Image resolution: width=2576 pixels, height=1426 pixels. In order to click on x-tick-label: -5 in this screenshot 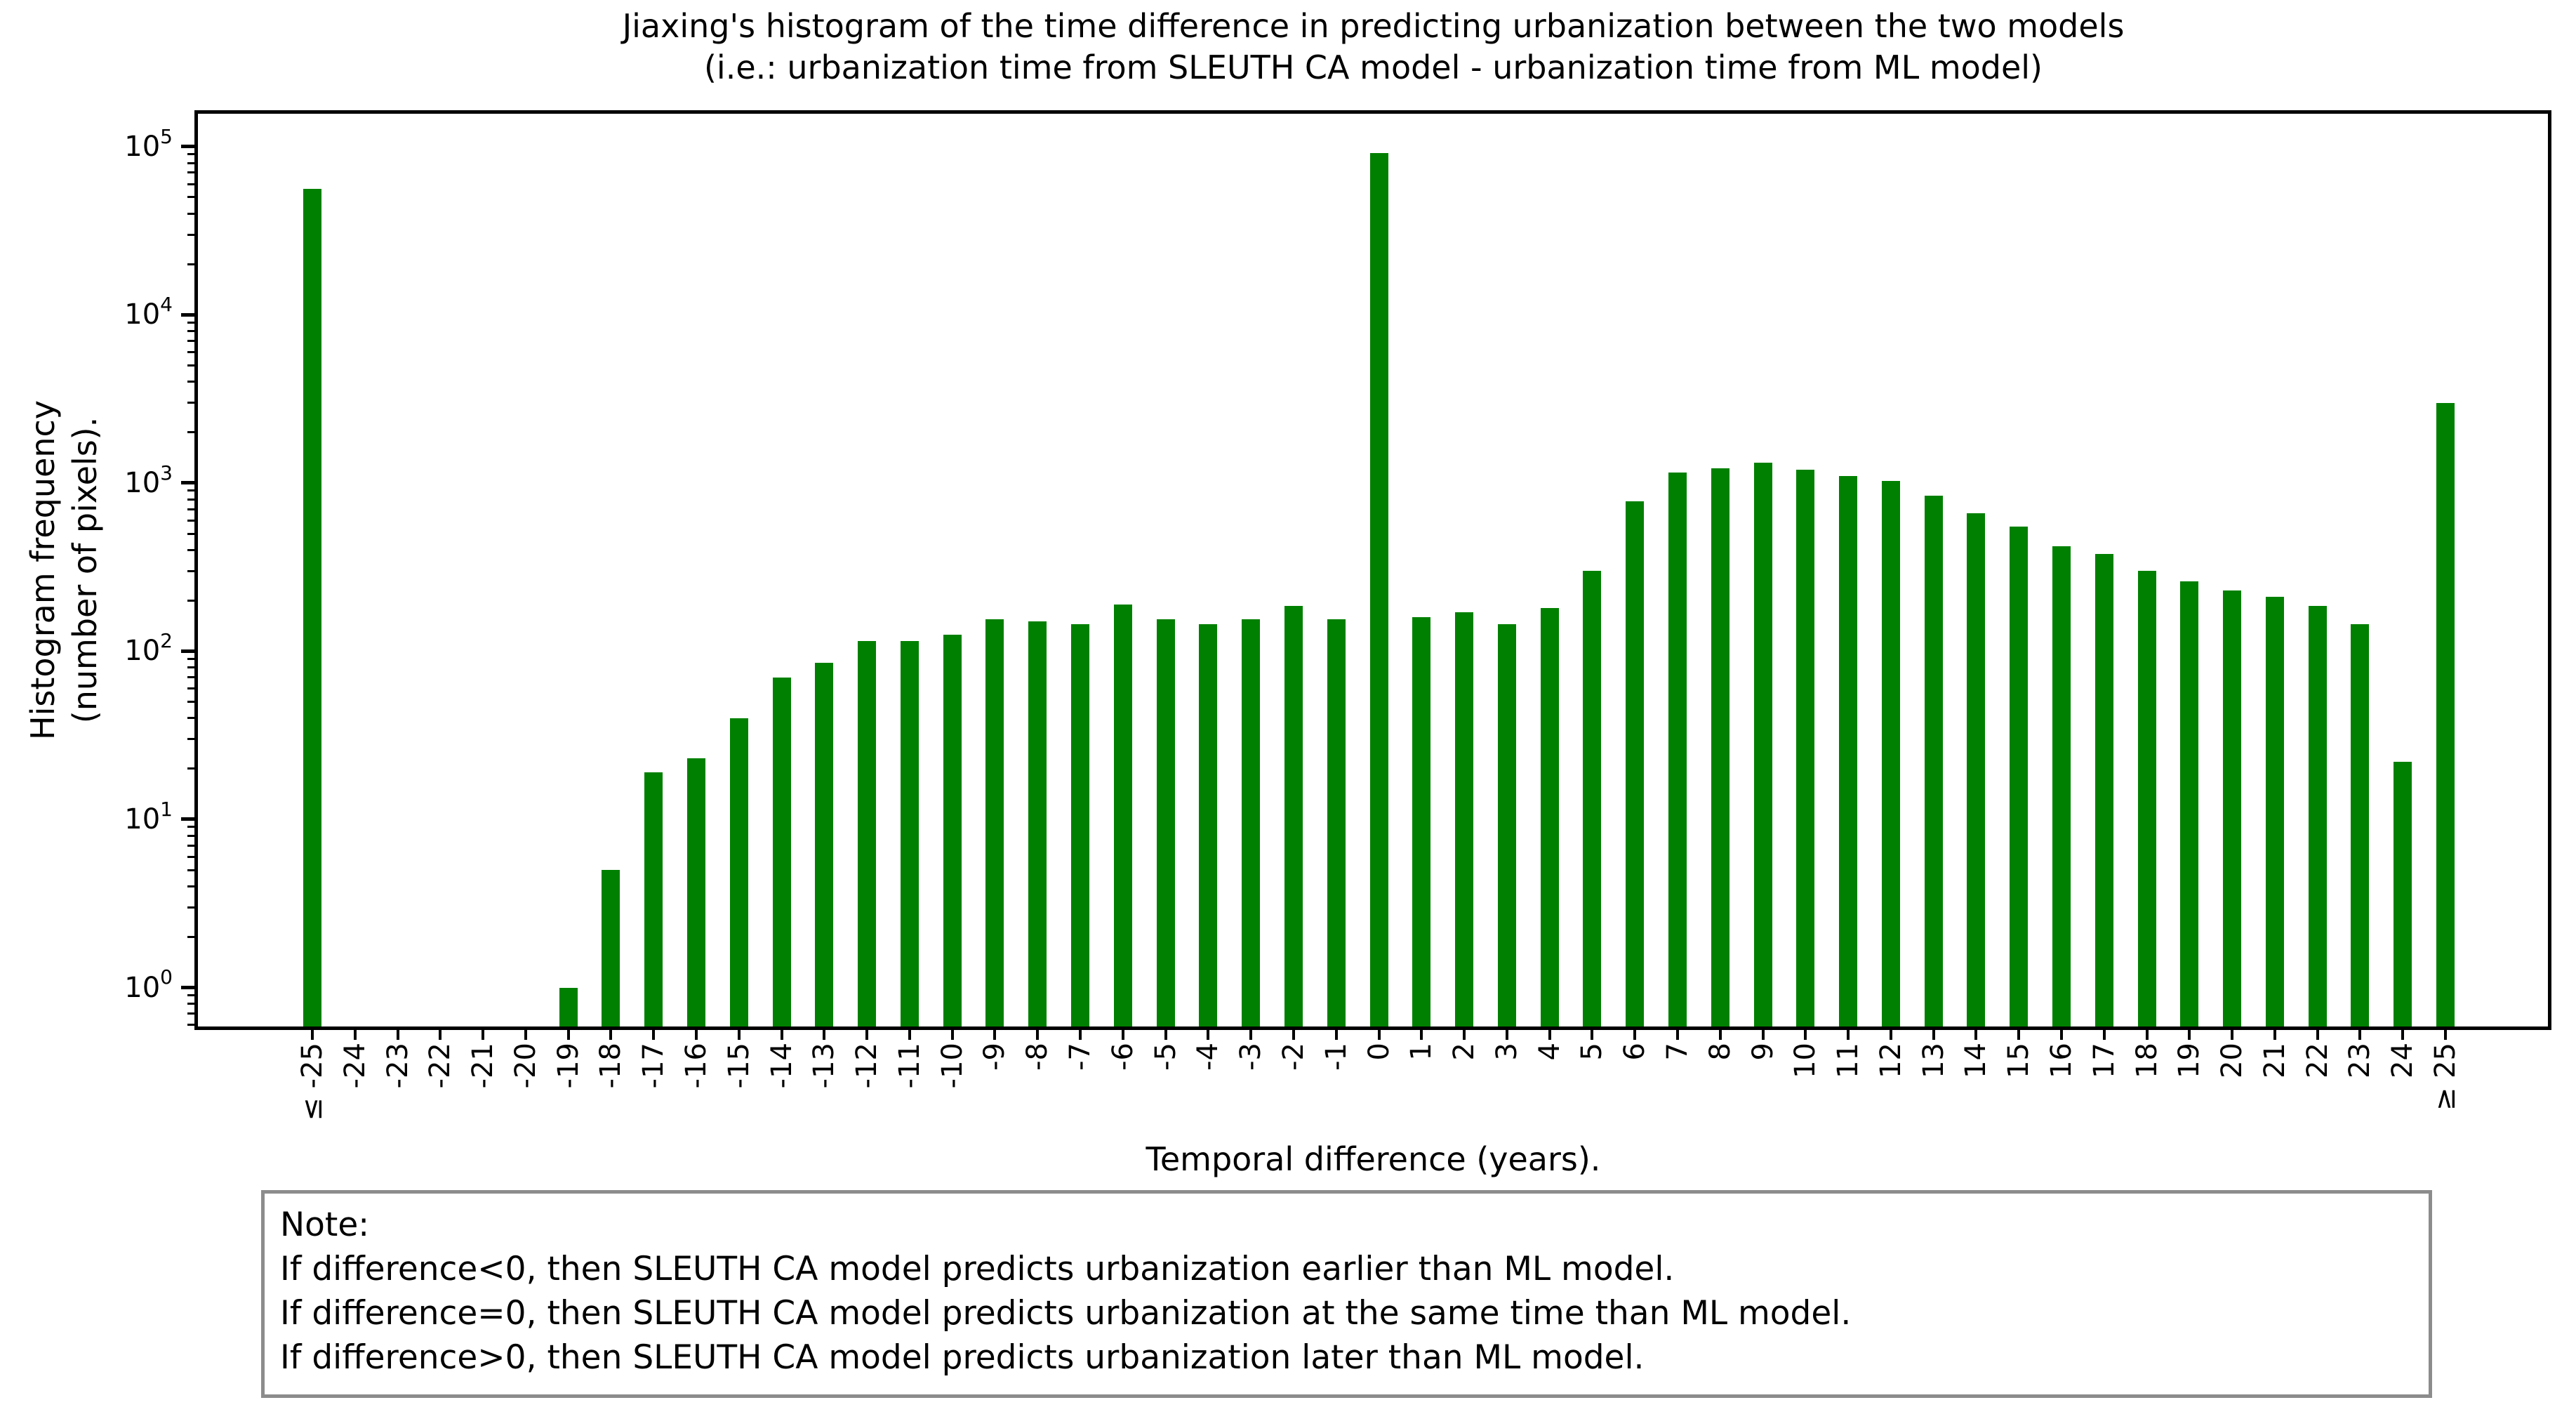, I will do `click(1166, 1057)`.